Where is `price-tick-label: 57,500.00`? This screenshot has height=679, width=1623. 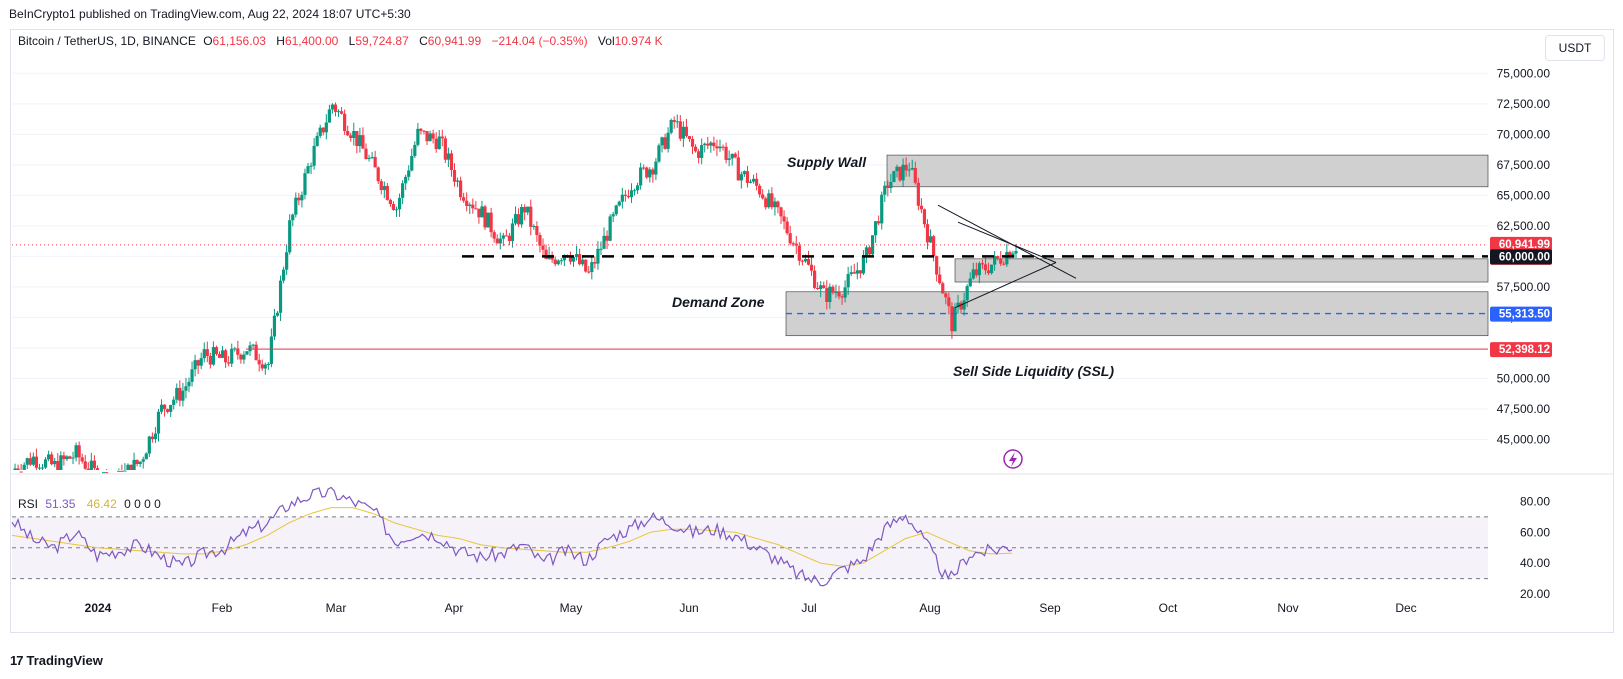 price-tick-label: 57,500.00 is located at coordinates (1524, 287).